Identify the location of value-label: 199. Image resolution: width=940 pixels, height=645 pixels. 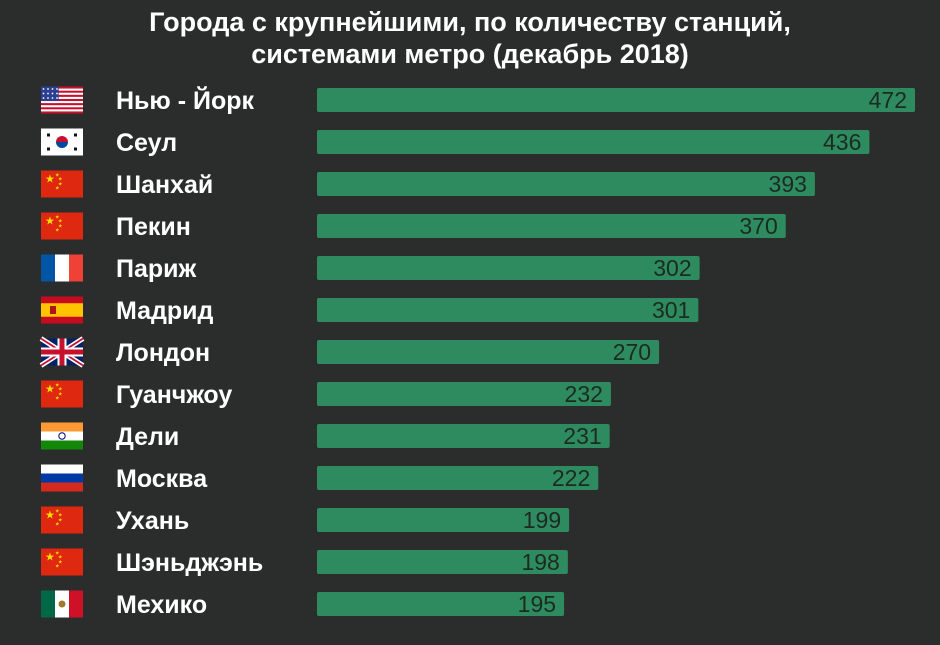
(542, 520).